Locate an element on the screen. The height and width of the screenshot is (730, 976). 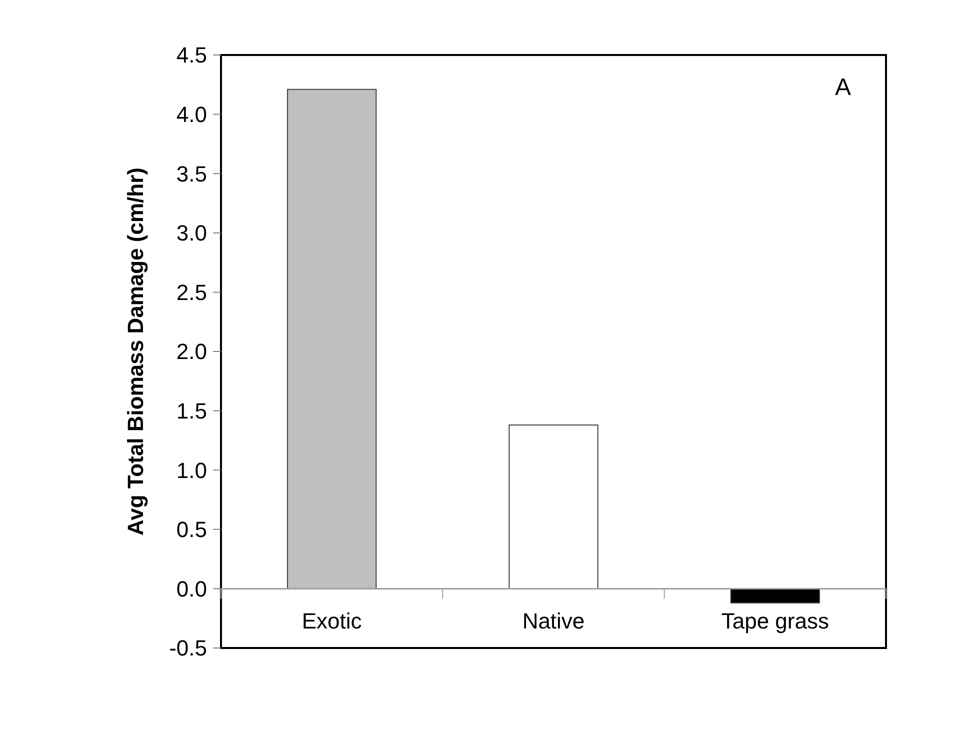
y-tick-label: 3.5 is located at coordinates (191, 173).